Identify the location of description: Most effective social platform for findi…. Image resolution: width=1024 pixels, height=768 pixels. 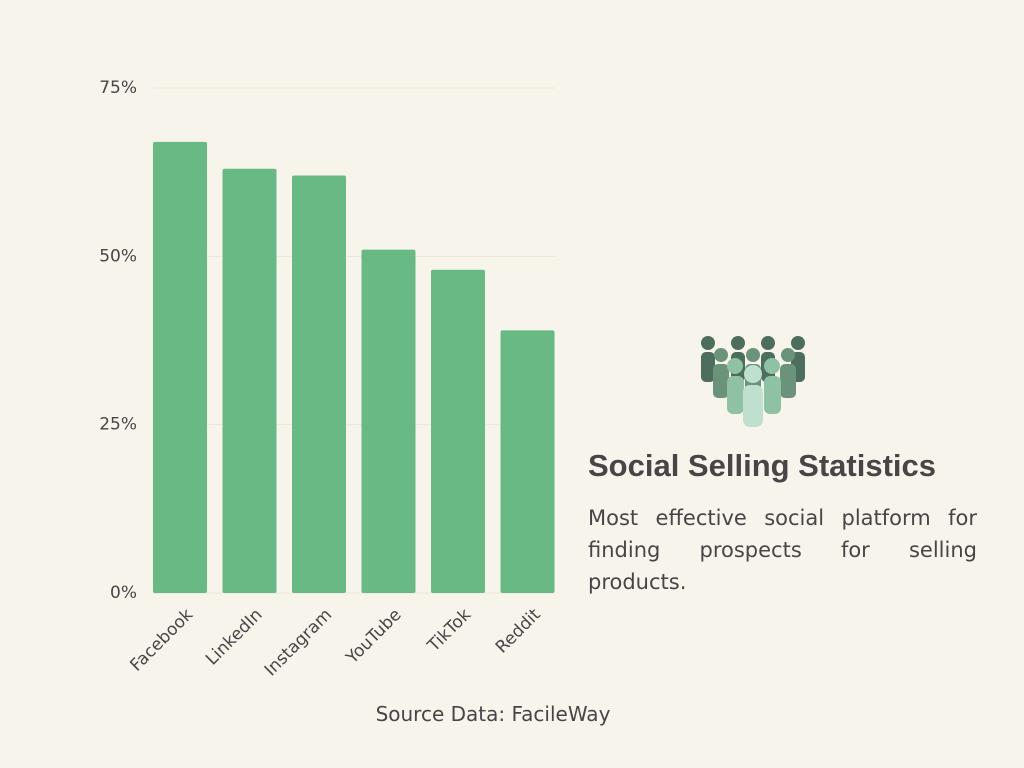
(782, 550).